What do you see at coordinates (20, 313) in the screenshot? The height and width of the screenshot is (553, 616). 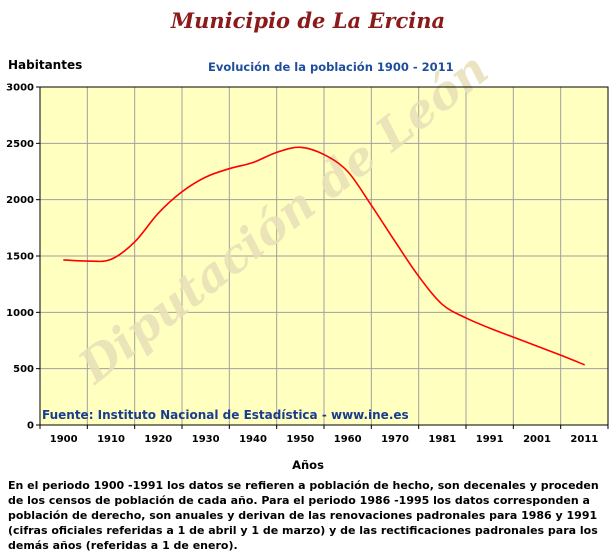 I see `y-tick-label: 1000` at bounding box center [20, 313].